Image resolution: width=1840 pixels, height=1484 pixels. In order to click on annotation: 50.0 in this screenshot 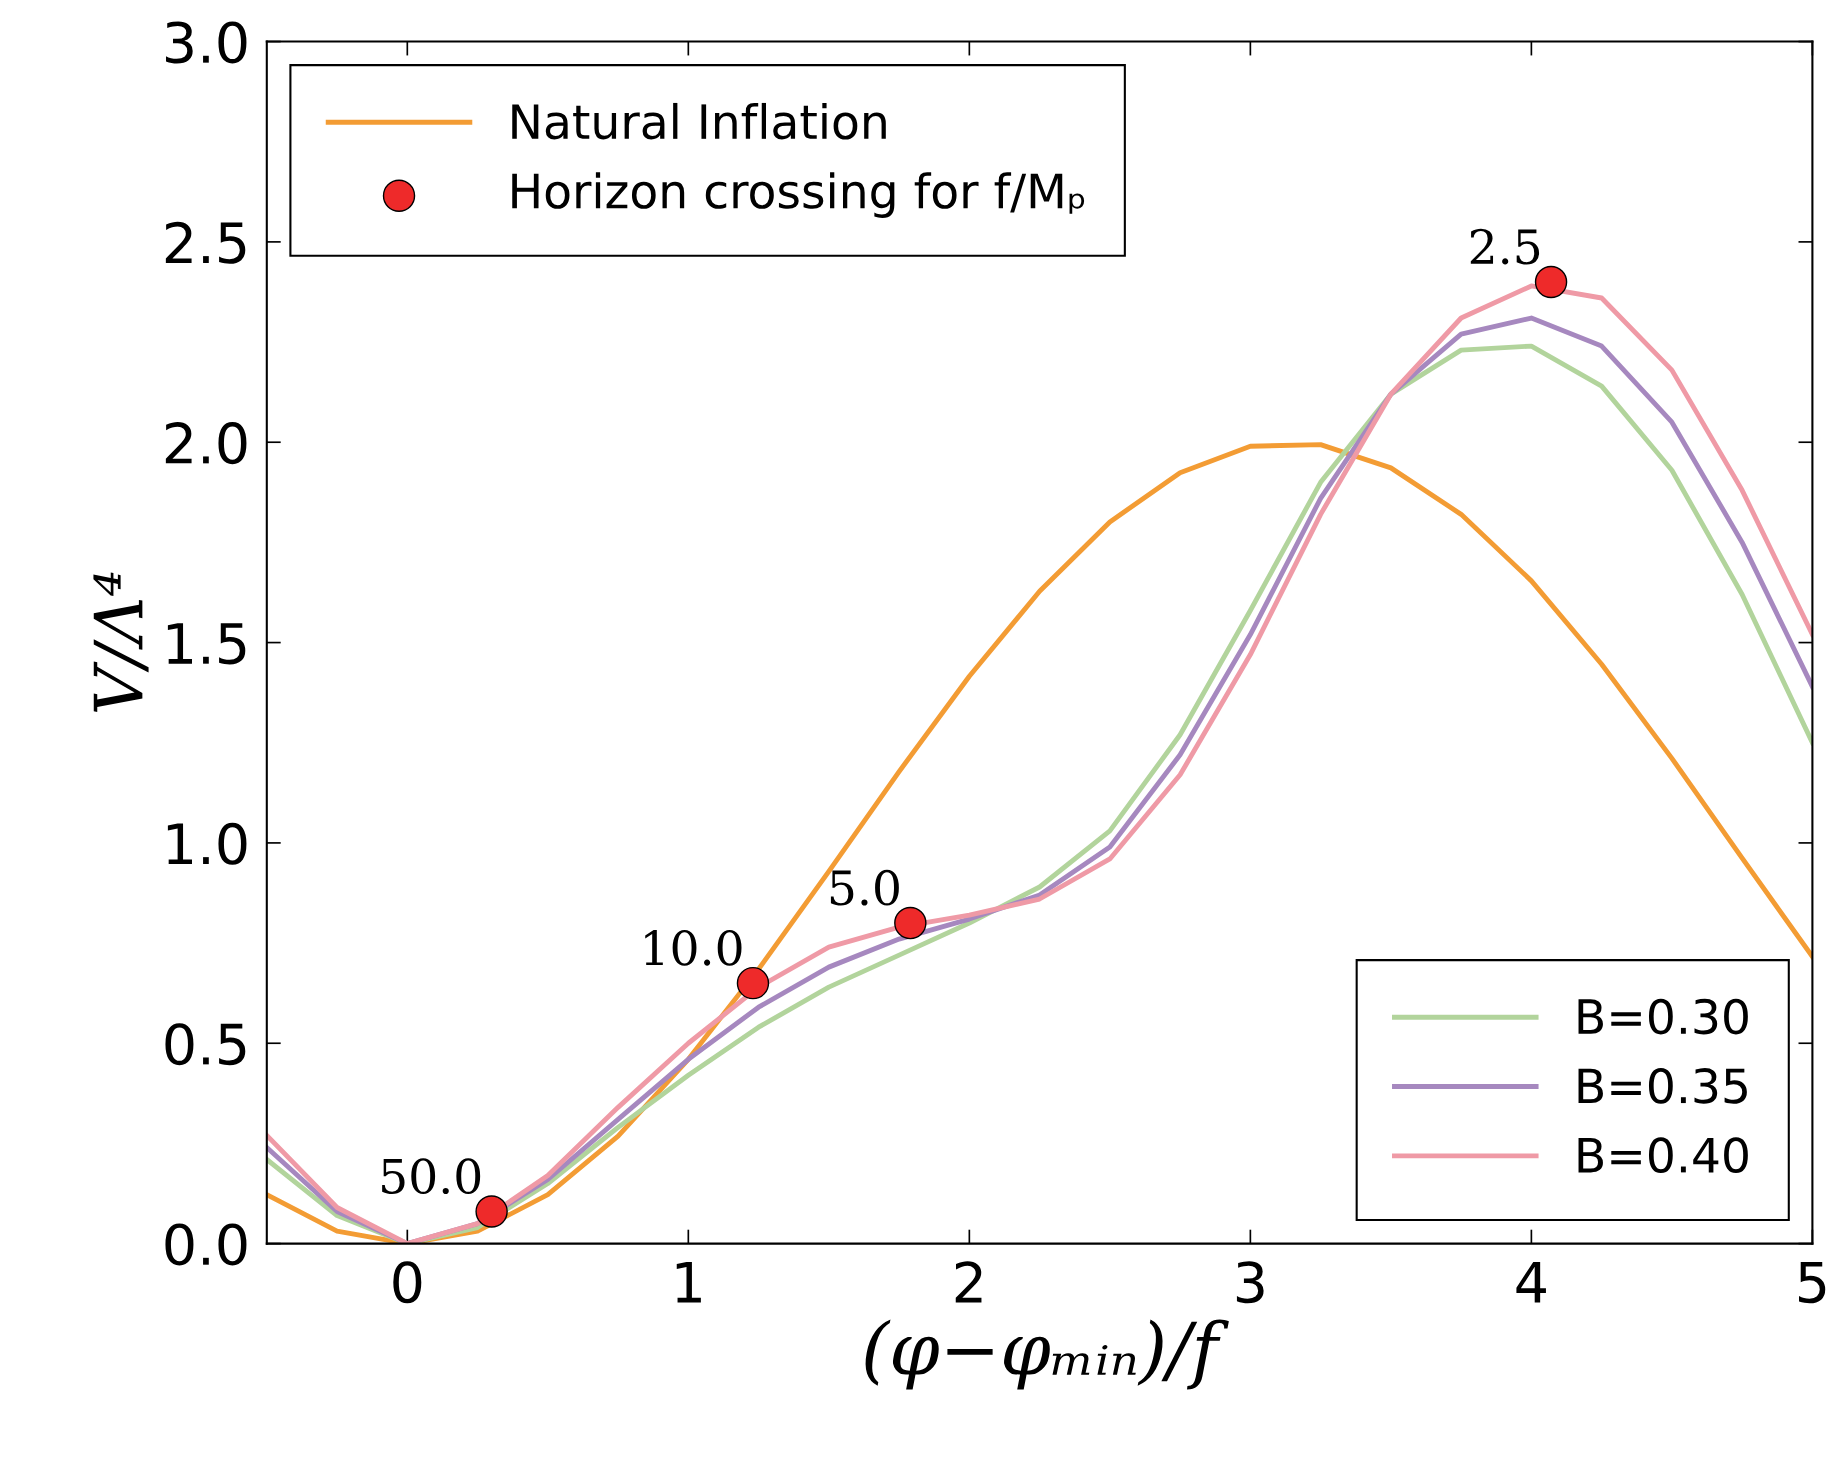, I will do `click(431, 1176)`.